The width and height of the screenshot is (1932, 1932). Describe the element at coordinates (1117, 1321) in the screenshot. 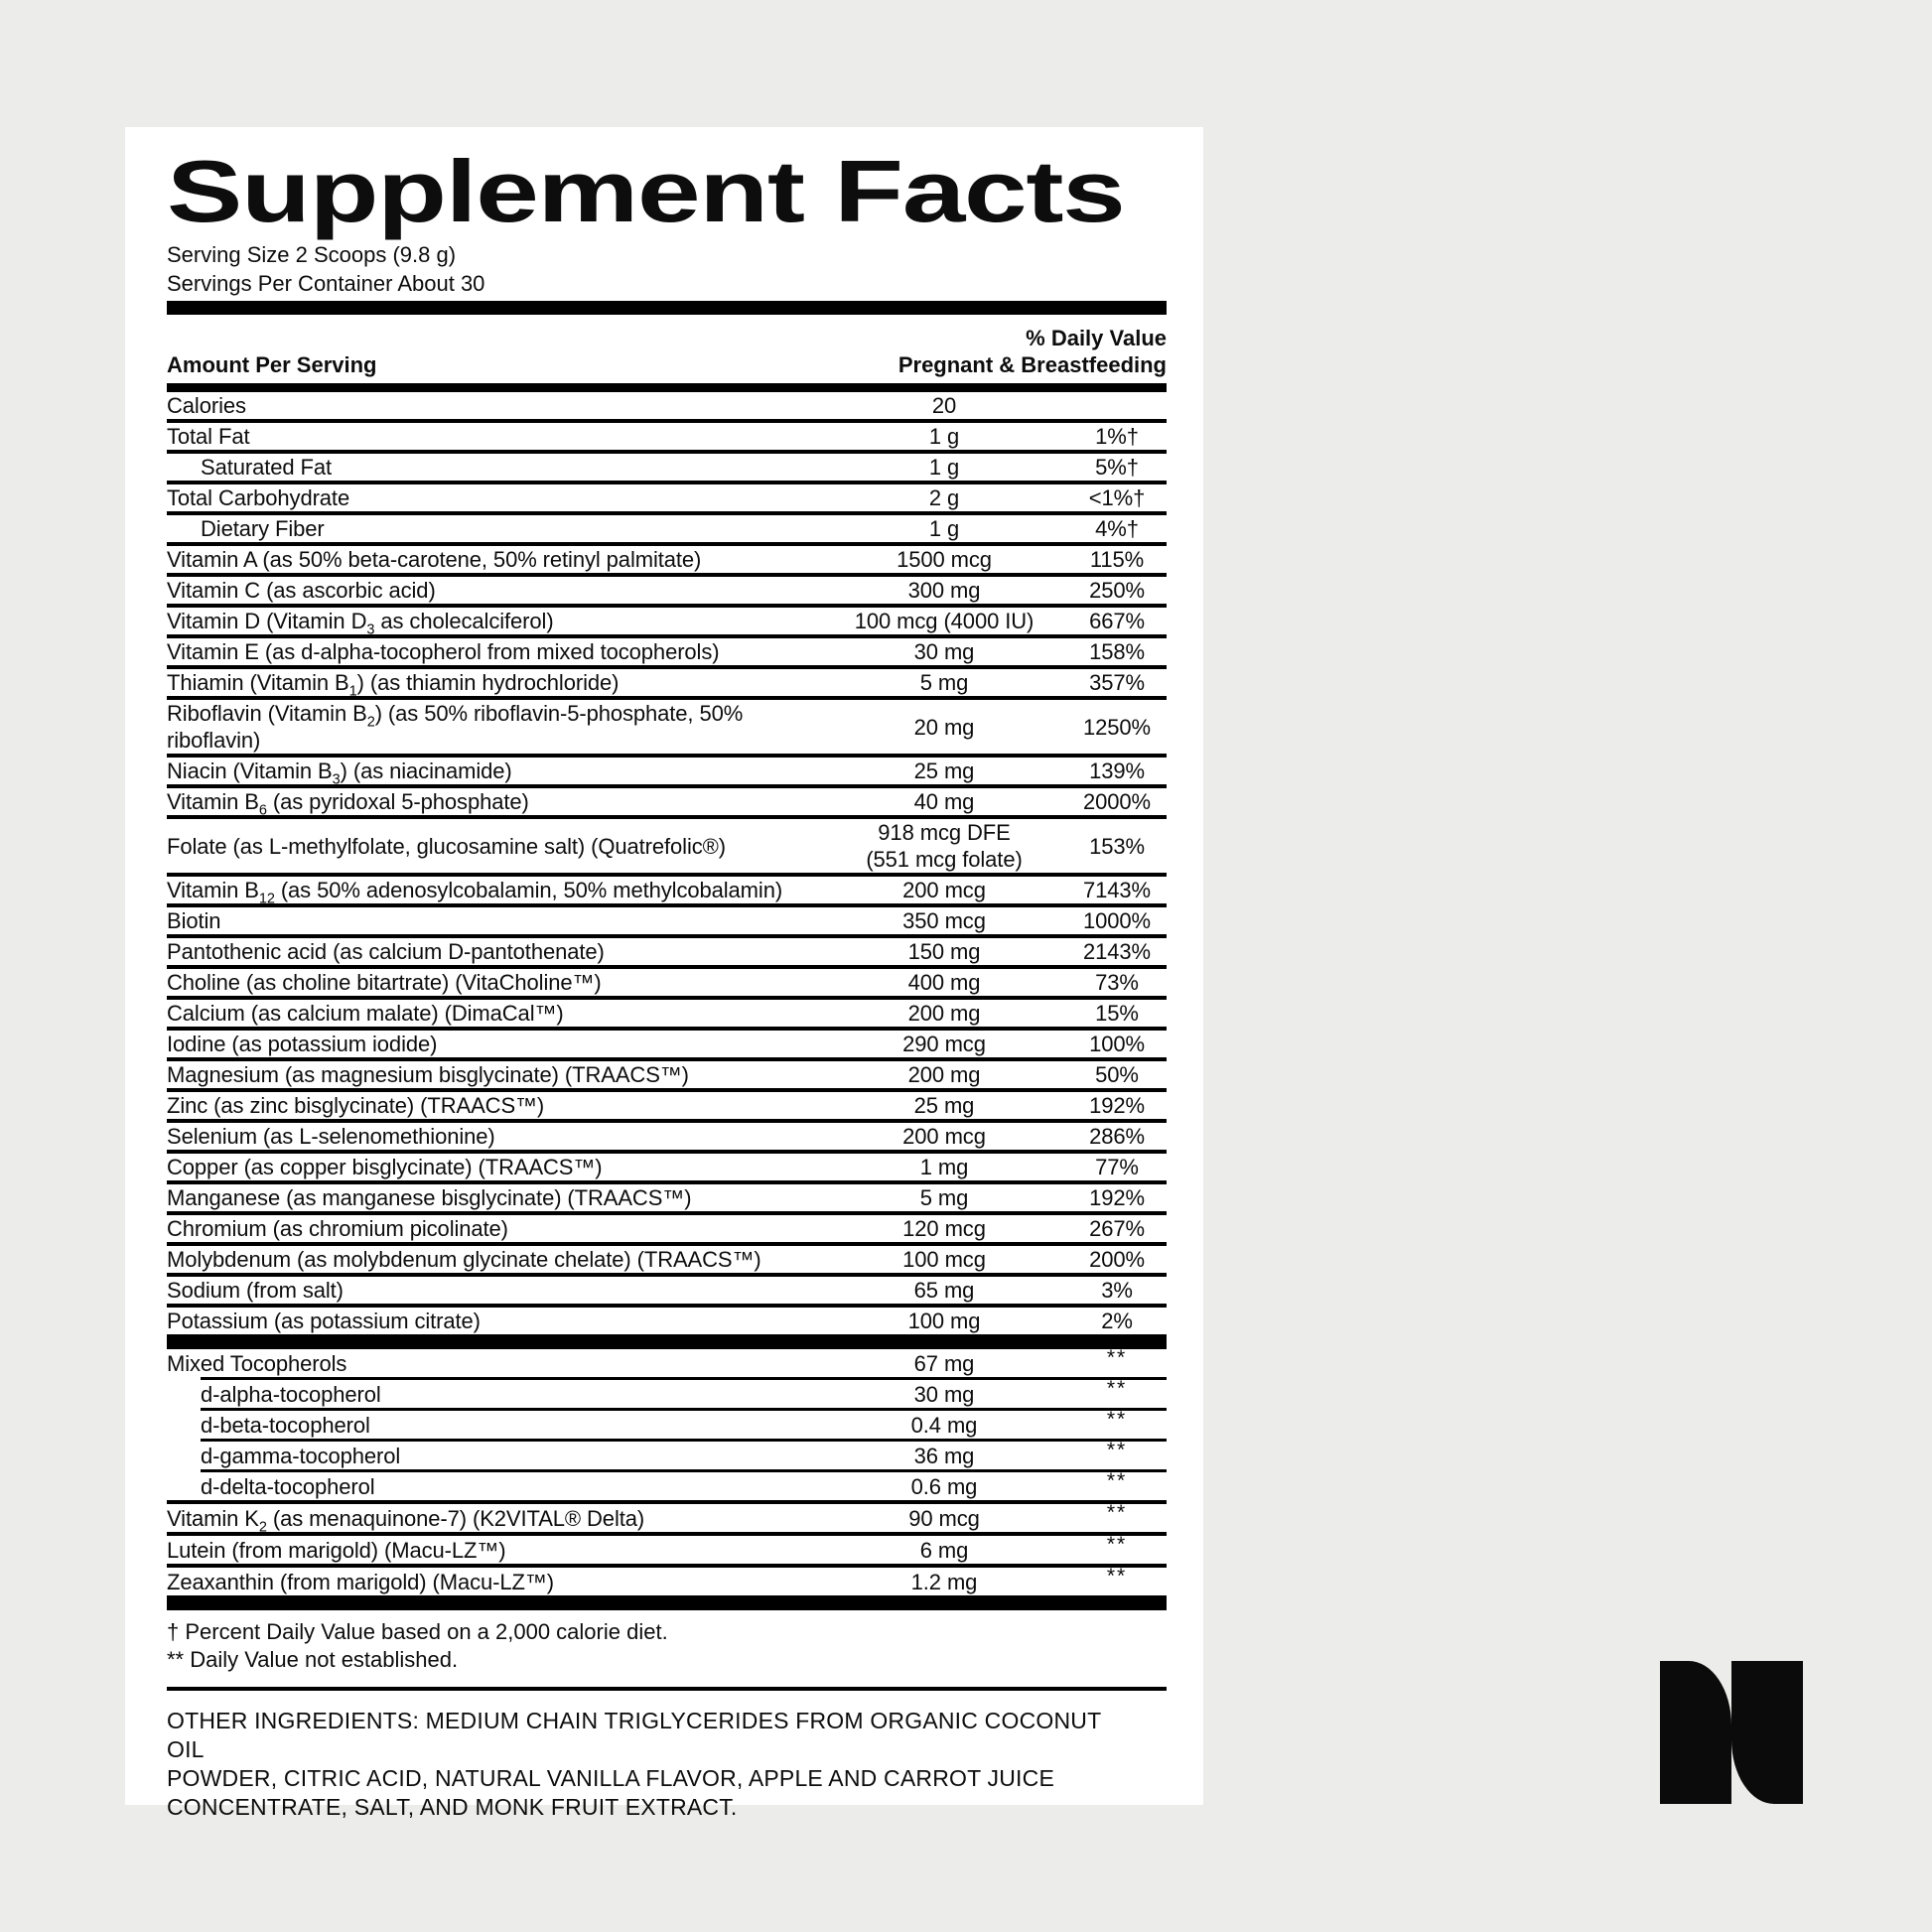

I see `nutrient-daily-value: 2%` at that location.